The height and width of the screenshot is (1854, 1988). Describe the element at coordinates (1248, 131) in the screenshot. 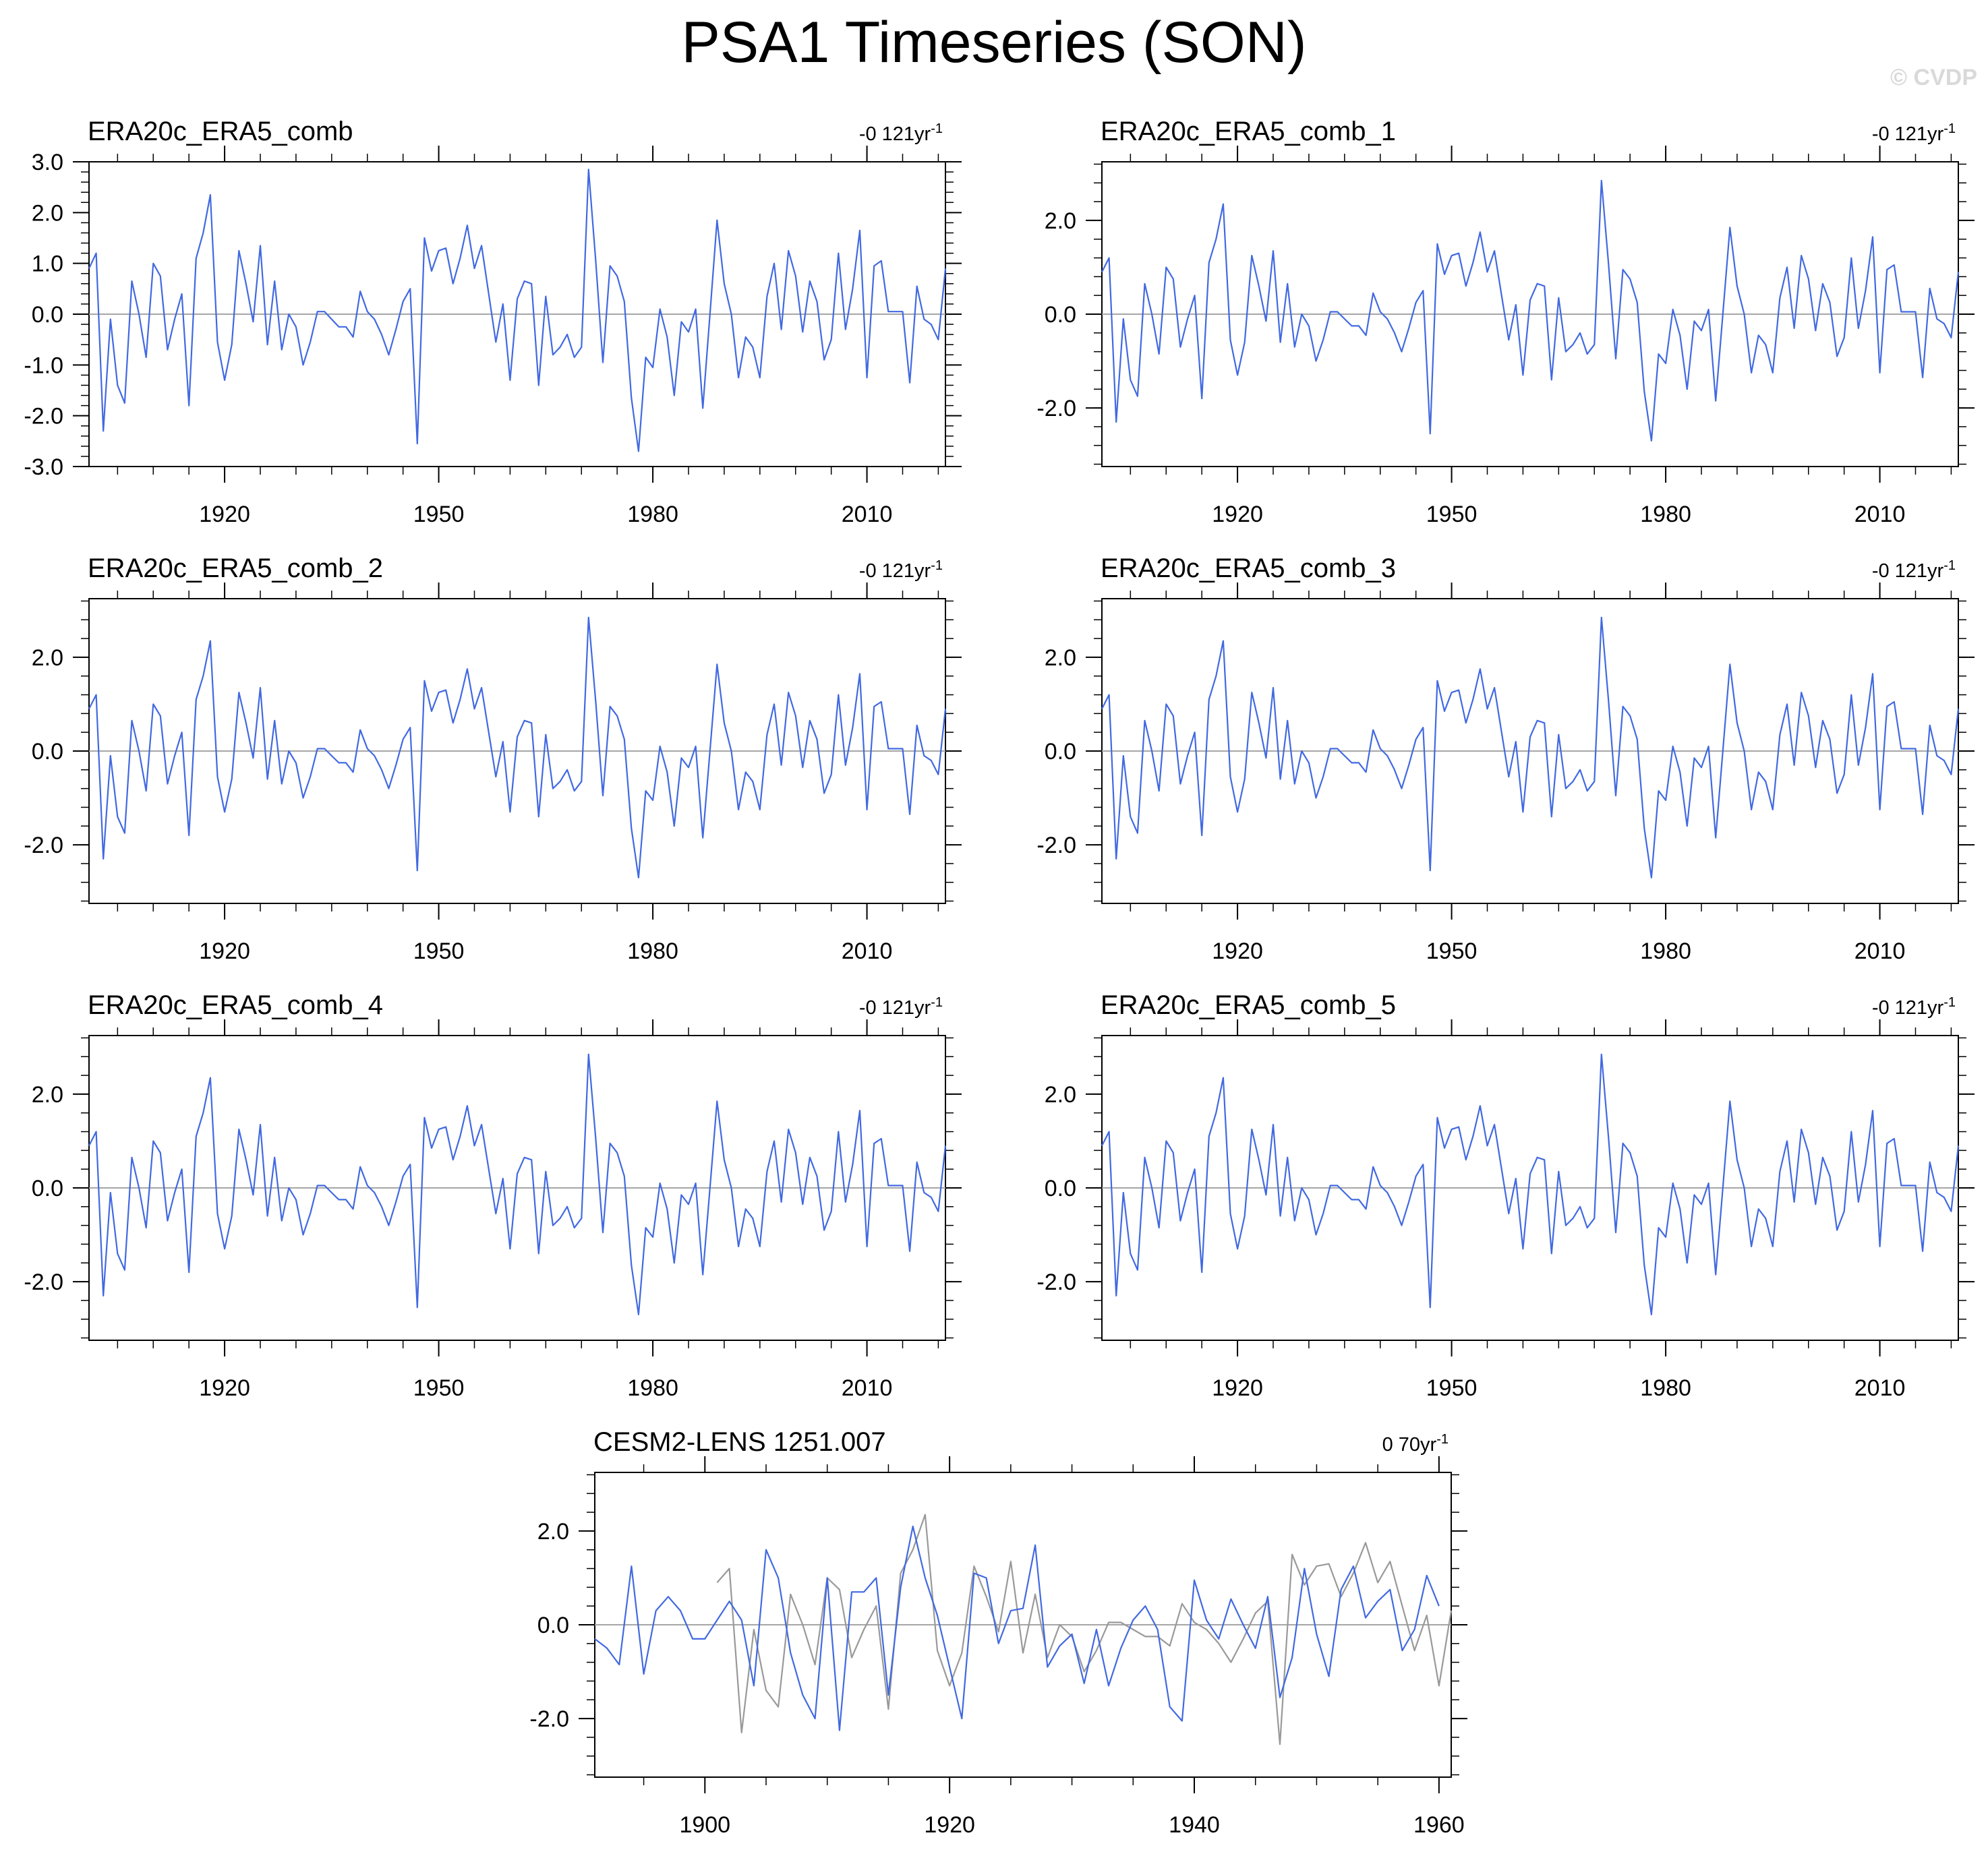

I see `panel-title: ERA20c_ERA5_comb_1` at that location.